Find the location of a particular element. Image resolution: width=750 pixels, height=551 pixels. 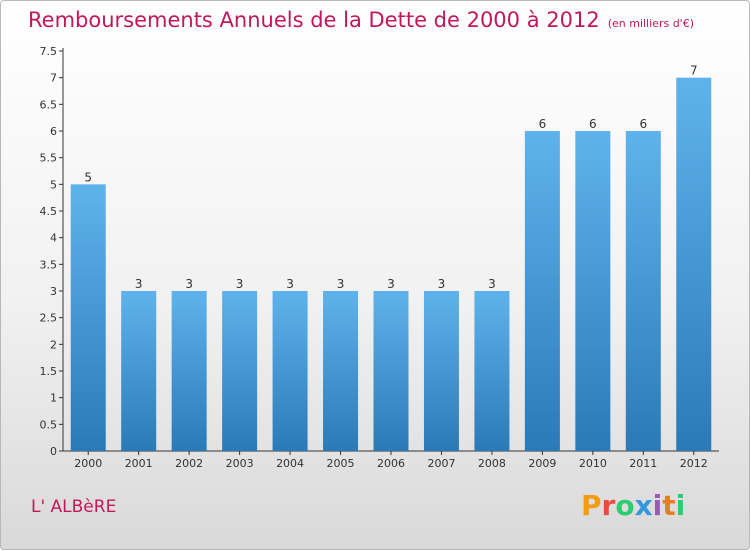

y-tick-label: 1 is located at coordinates (53, 398).